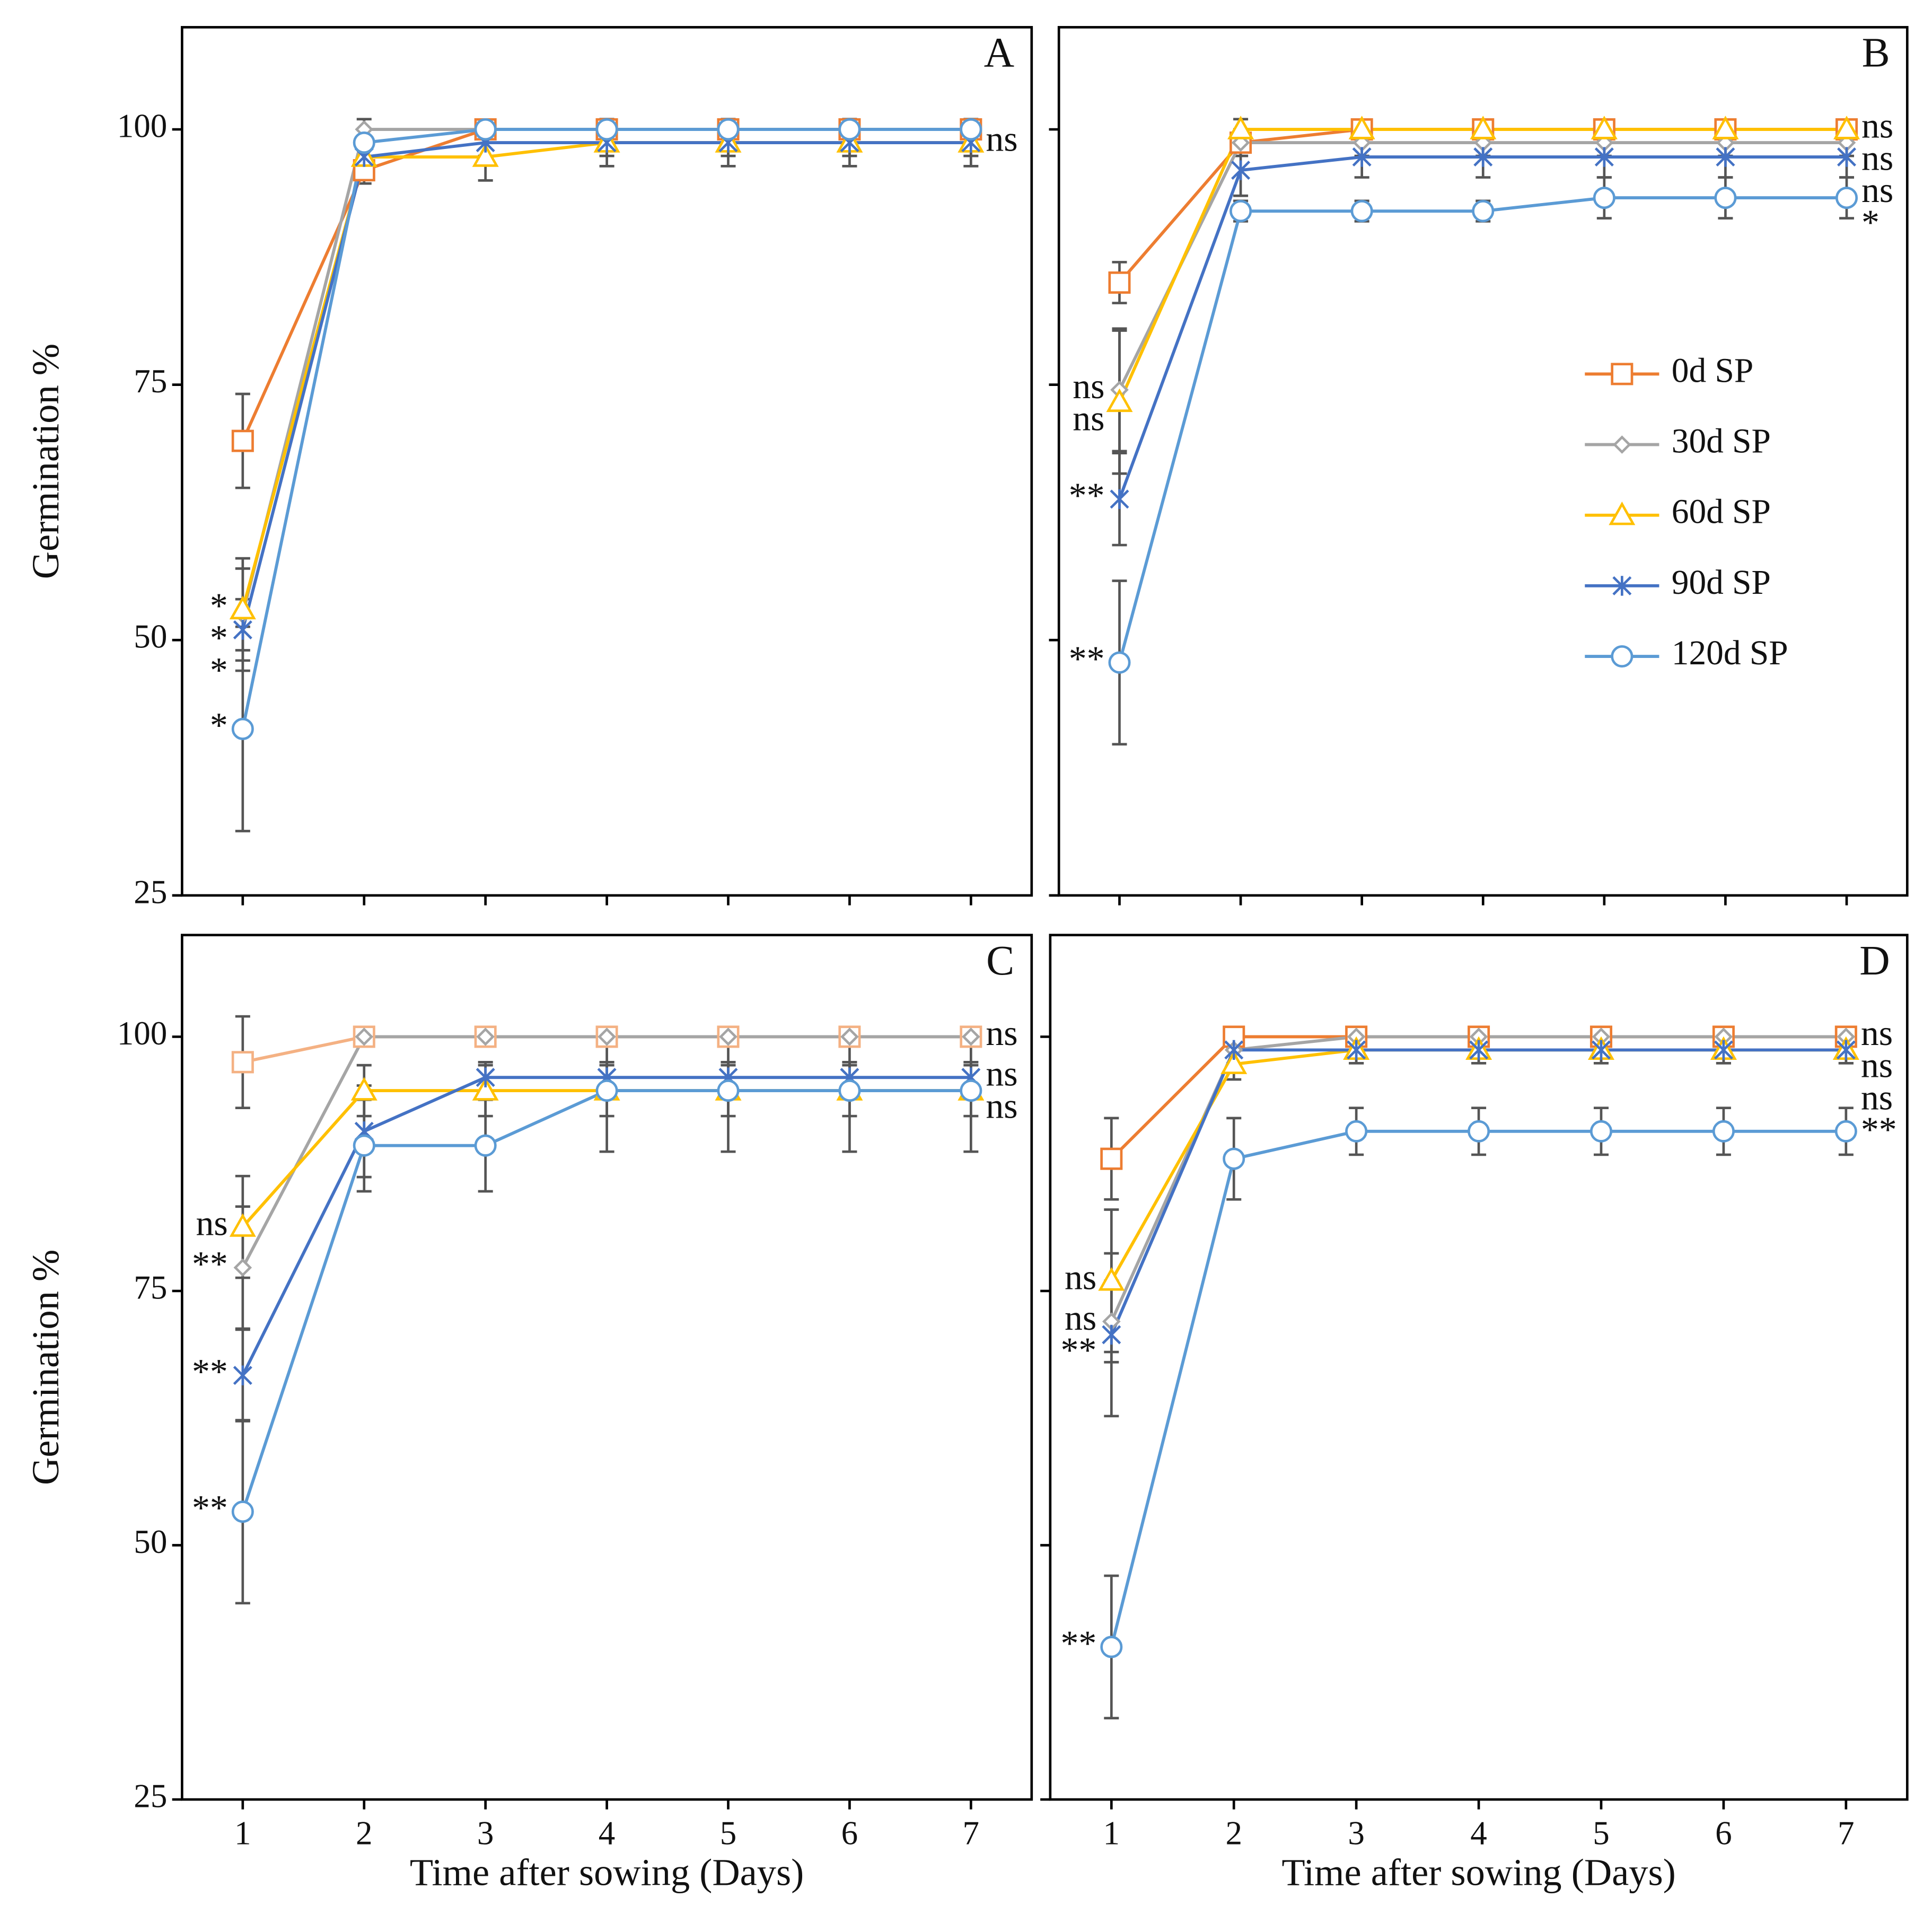 This screenshot has height=1932, width=1932. I want to click on panel-label: D, so click(1874, 960).